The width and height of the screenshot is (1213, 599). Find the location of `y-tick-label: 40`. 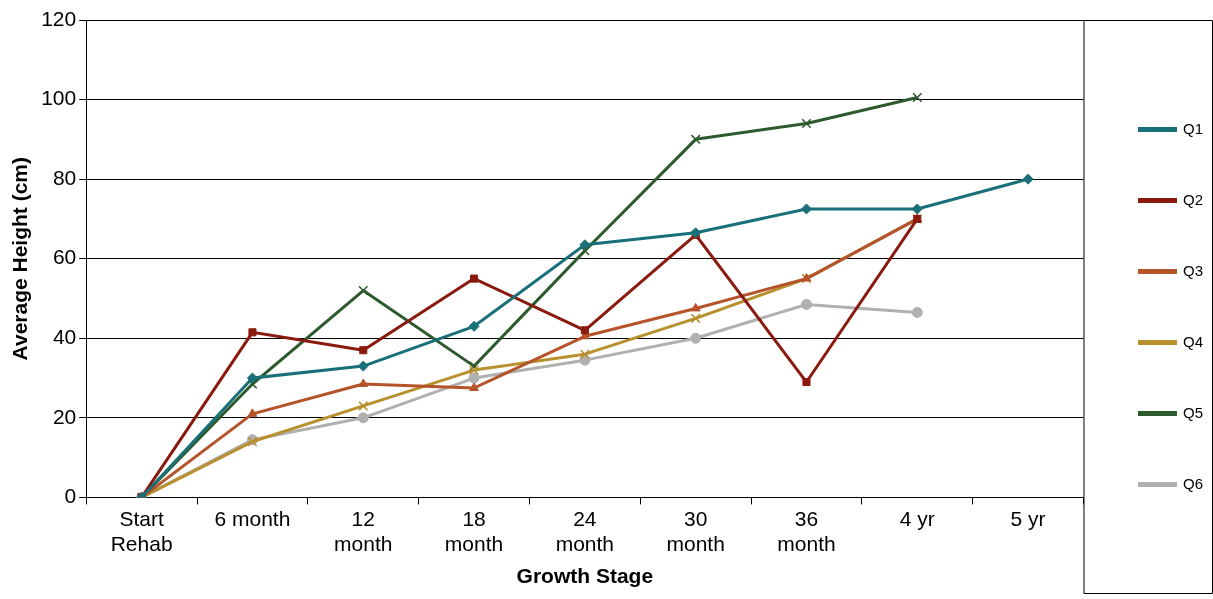

y-tick-label: 40 is located at coordinates (64, 337).